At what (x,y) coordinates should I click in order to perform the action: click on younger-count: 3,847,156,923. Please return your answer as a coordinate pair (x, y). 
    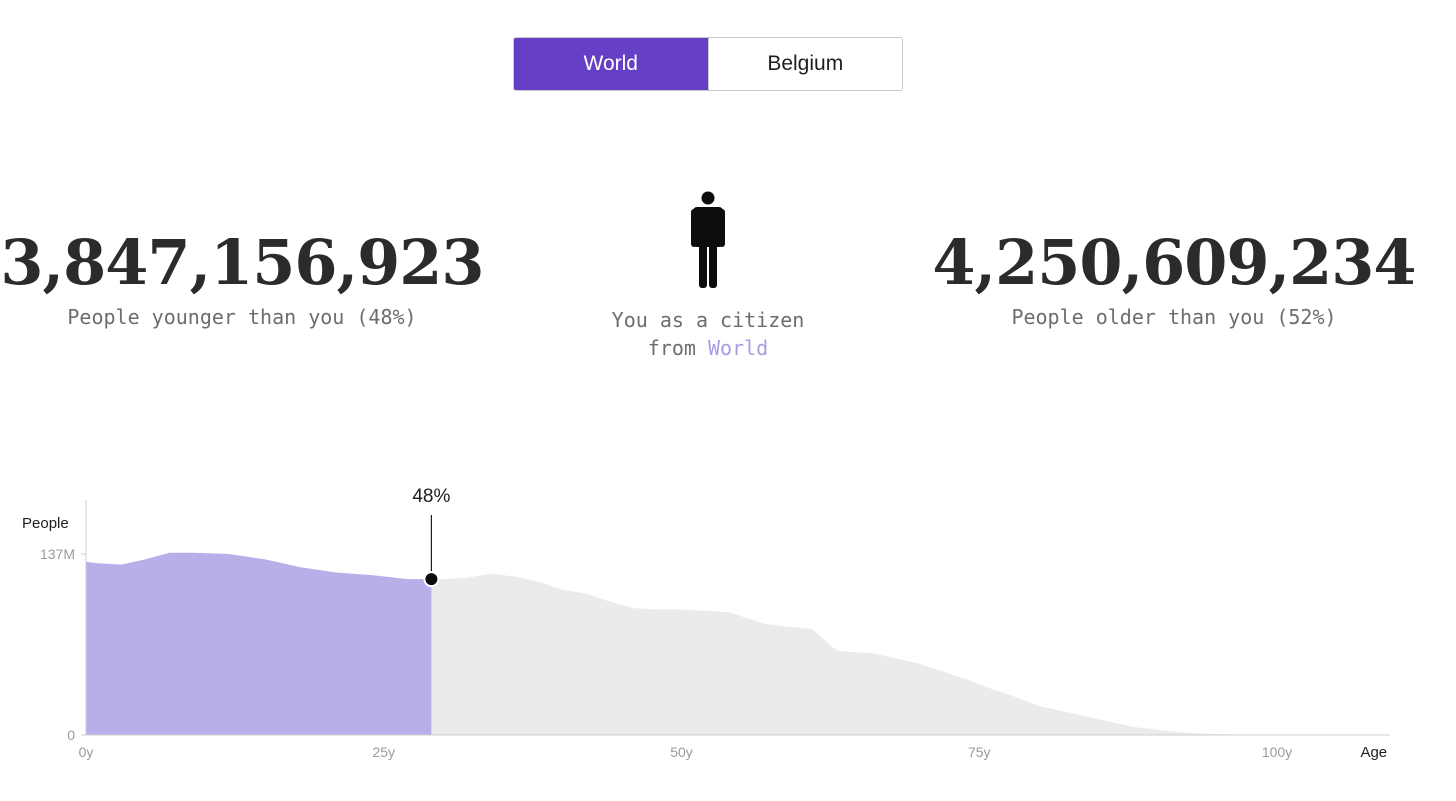
    Looking at the image, I should click on (242, 262).